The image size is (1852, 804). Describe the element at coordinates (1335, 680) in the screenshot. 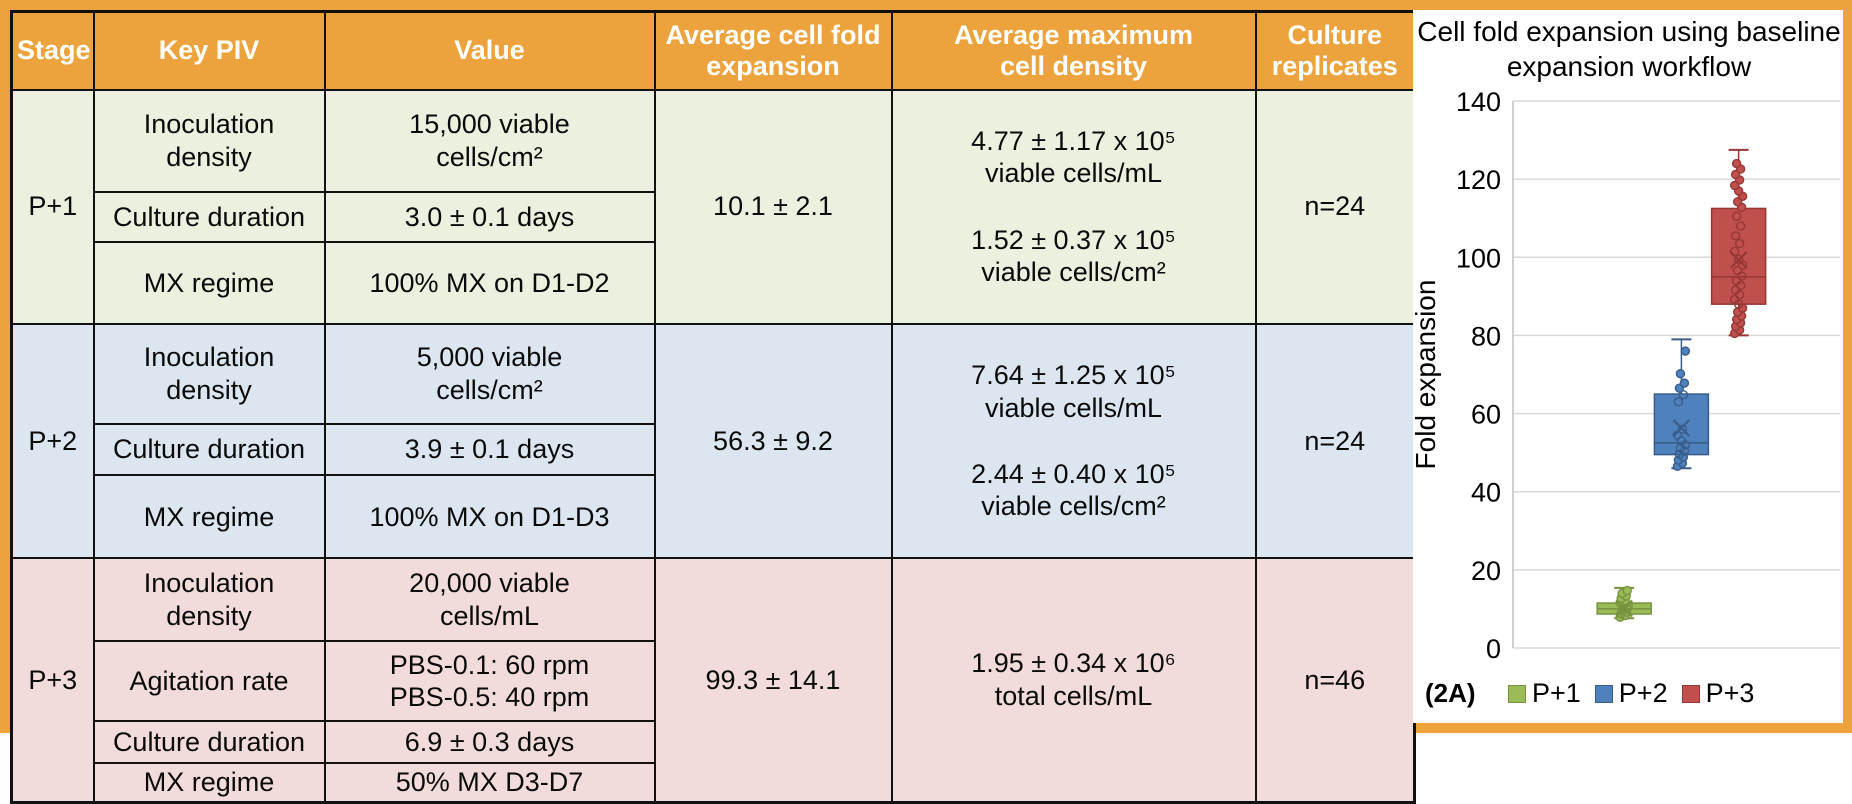

I see `replicates-cell-p3: n=46` at that location.